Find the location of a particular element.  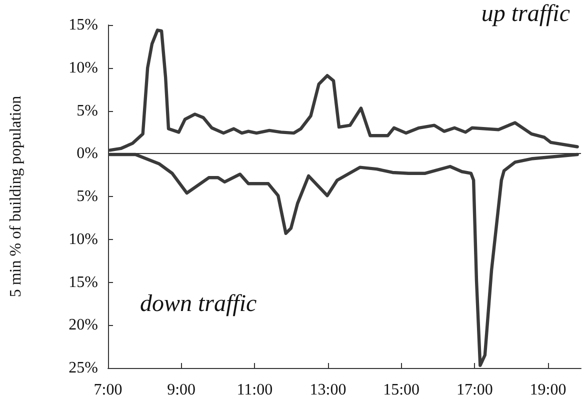

y-tick-label: 20% is located at coordinates (83, 325).